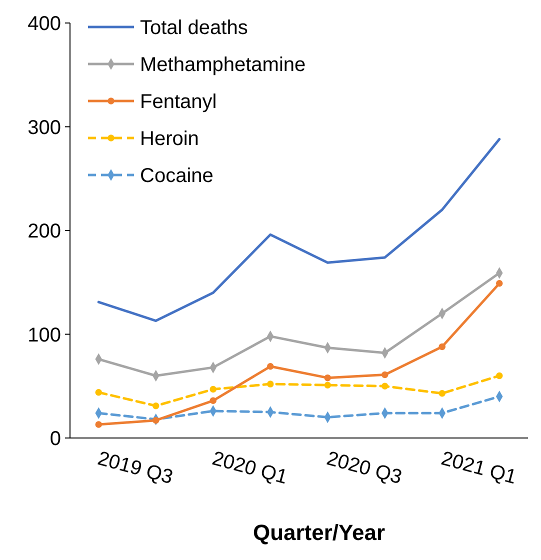 Image resolution: width=541 pixels, height=560 pixels. I want to click on legend-label: Cocaine, so click(177, 176).